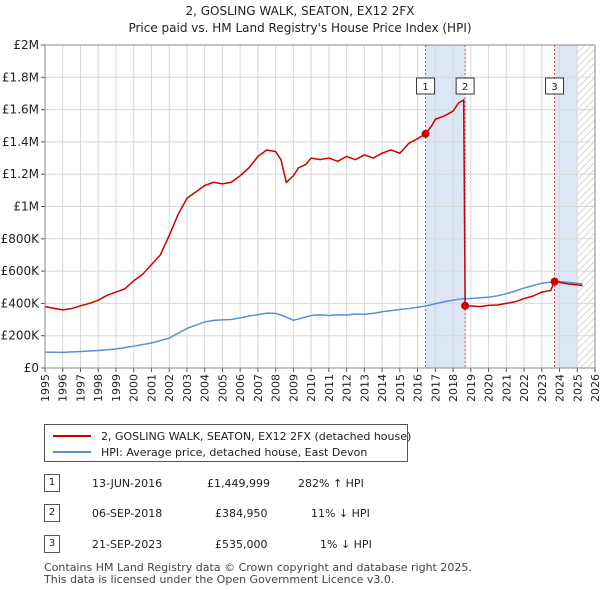 The width and height of the screenshot is (600, 590). Describe the element at coordinates (300, 545) in the screenshot. I see `table-row: 3 21-SEP-2023 £535,000 1% ↓ HPI` at that location.